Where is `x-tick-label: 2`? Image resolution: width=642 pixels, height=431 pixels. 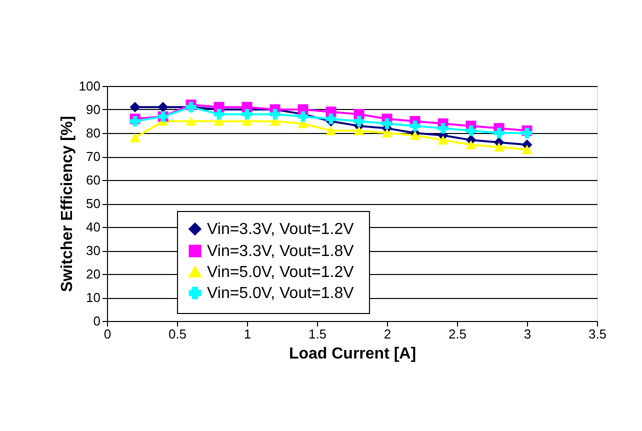
x-tick-label: 2 is located at coordinates (388, 334).